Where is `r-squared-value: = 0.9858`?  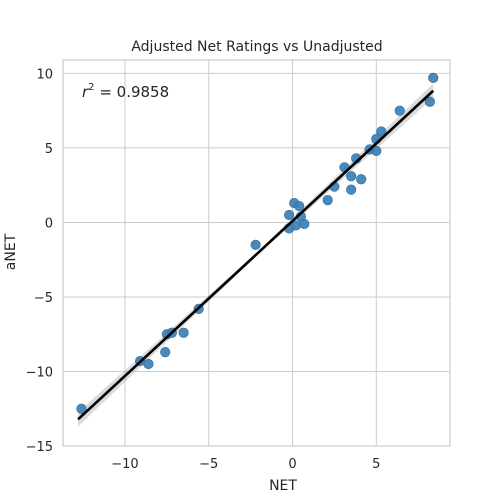
r-squared-value: = 0.9858 is located at coordinates (132, 92).